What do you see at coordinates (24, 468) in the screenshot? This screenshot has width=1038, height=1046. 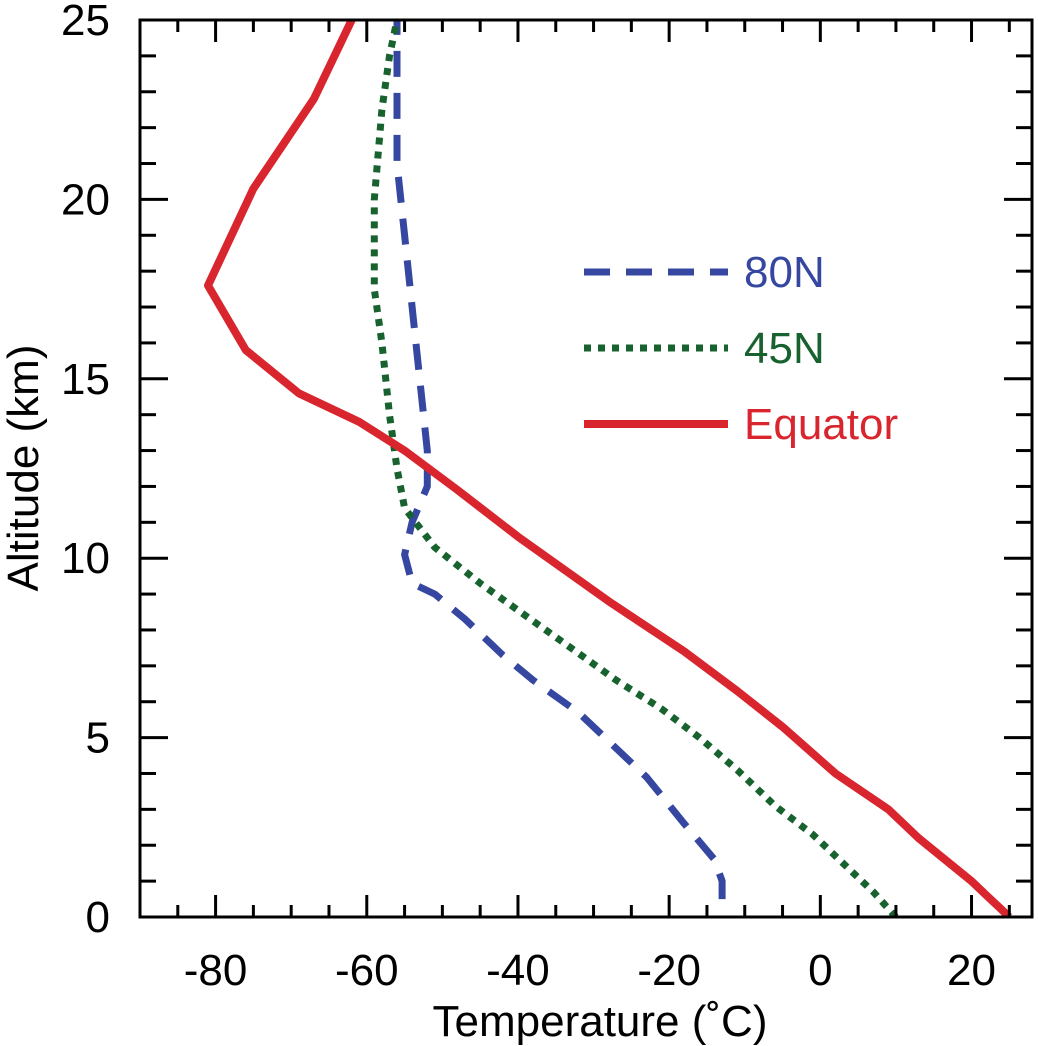 I see `y-axis-label: Altitude (km)` at bounding box center [24, 468].